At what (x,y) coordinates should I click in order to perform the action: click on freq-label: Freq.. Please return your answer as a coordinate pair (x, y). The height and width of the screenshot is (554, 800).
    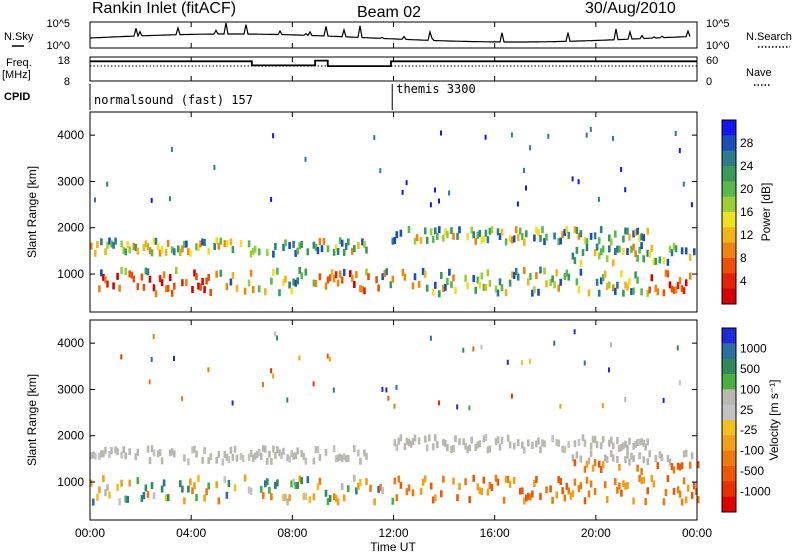
    Looking at the image, I should click on (19, 63).